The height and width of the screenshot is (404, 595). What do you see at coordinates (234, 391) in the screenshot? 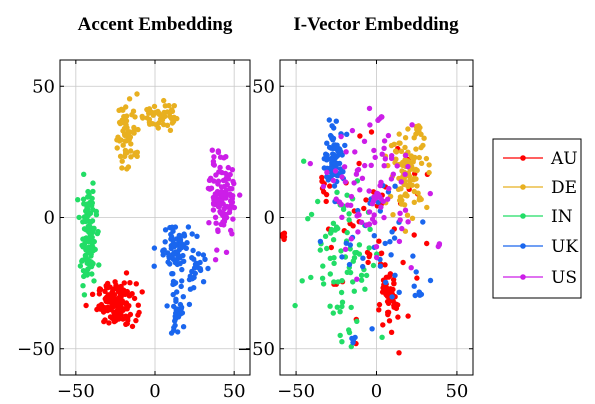
I see `left-xtick-label-2: 50` at bounding box center [234, 391].